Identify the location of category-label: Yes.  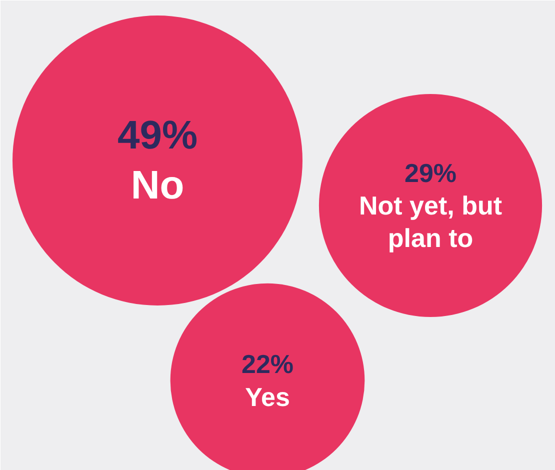
(267, 397).